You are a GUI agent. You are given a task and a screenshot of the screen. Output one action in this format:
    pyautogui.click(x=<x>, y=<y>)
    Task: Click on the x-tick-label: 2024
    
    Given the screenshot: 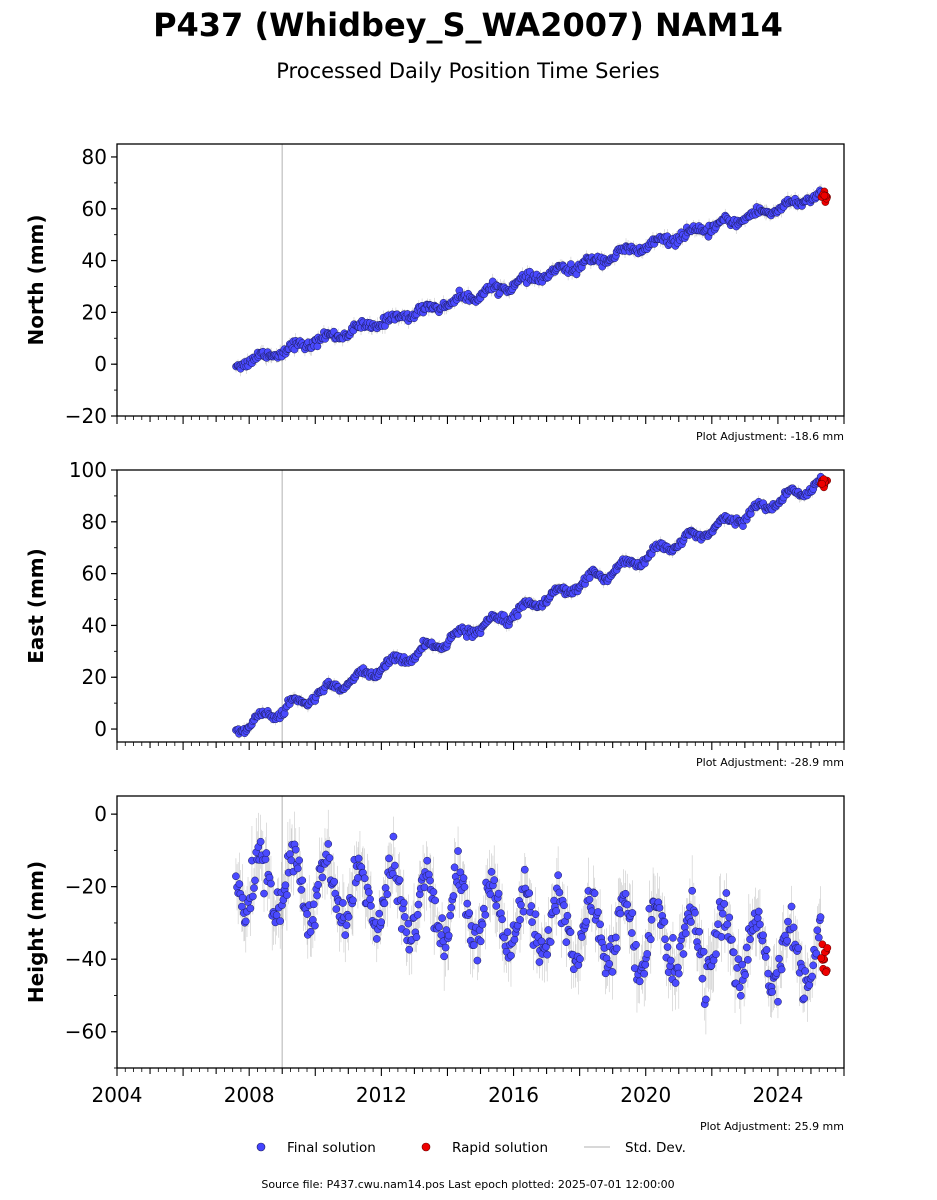 What is the action you would take?
    pyautogui.click(x=777, y=1095)
    